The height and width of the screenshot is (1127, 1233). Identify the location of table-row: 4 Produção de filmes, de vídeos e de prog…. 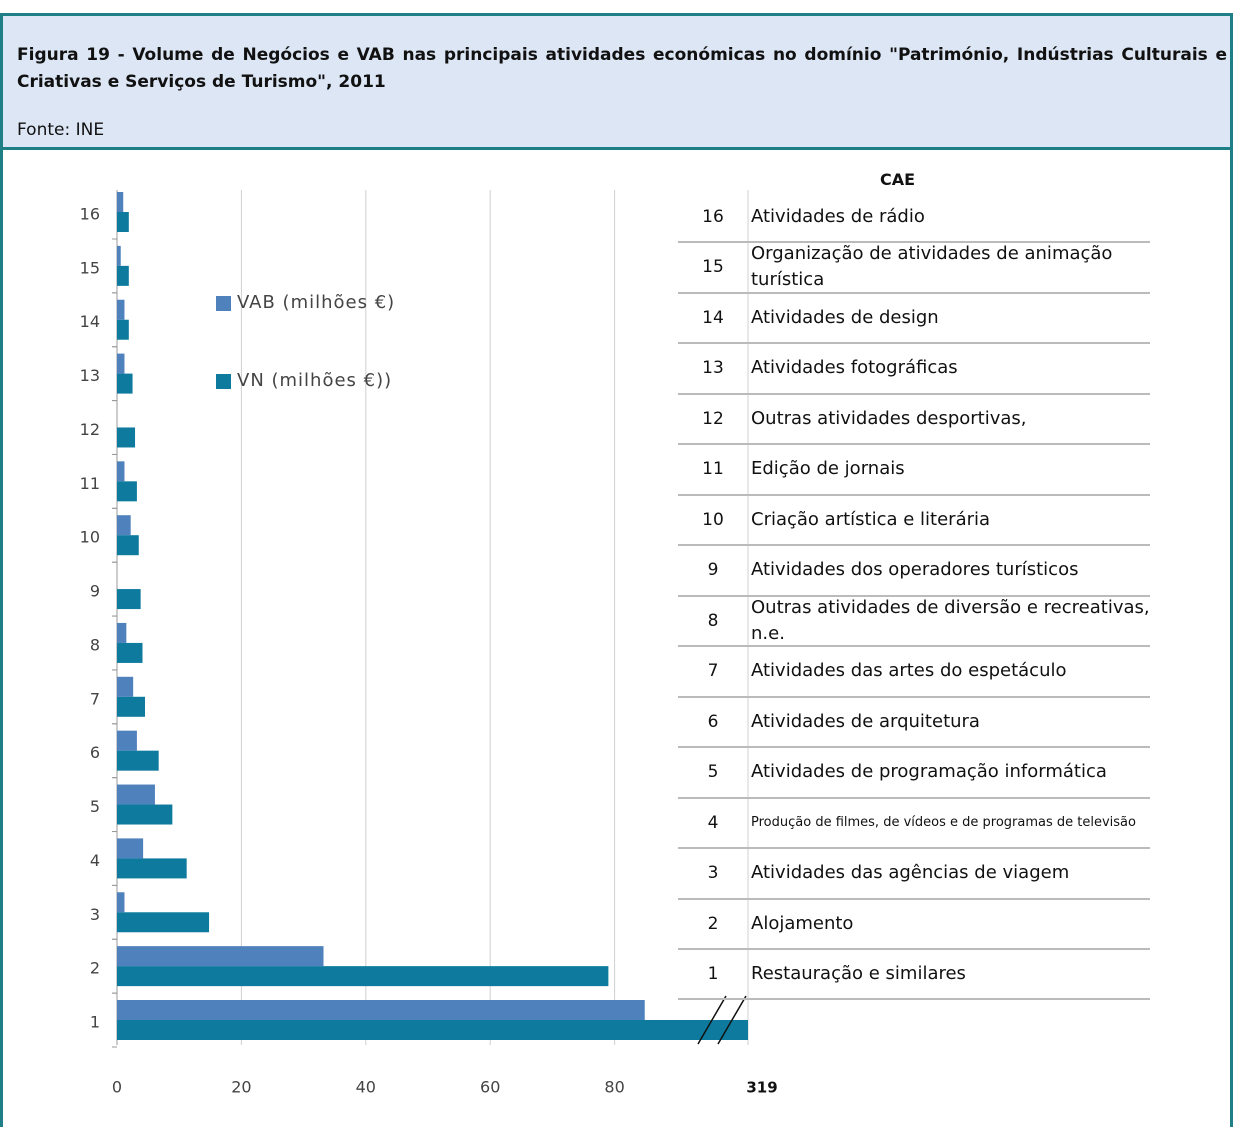
(914, 824).